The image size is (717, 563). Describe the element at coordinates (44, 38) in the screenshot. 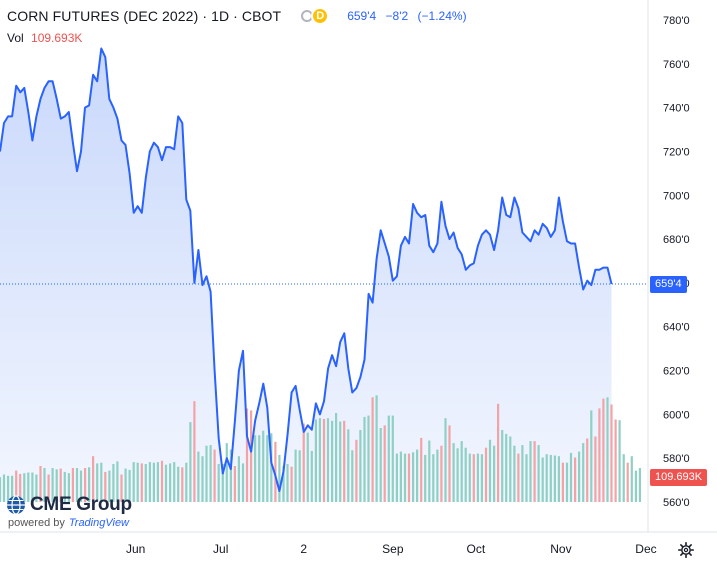

I see `volume-legend: Vol 109.693K` at that location.